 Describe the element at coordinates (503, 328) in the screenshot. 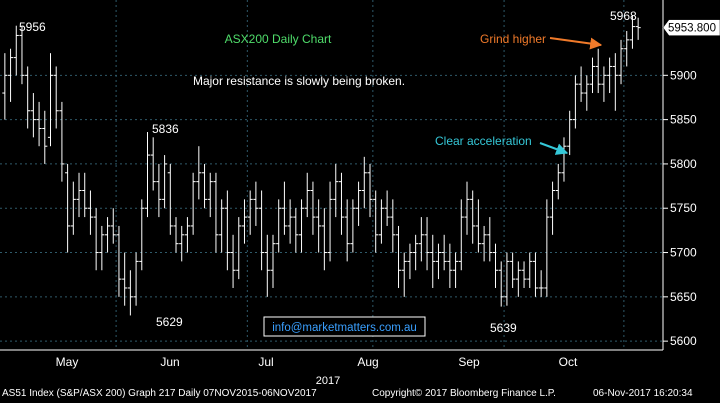

I see `trough-label-5639: 5639` at that location.